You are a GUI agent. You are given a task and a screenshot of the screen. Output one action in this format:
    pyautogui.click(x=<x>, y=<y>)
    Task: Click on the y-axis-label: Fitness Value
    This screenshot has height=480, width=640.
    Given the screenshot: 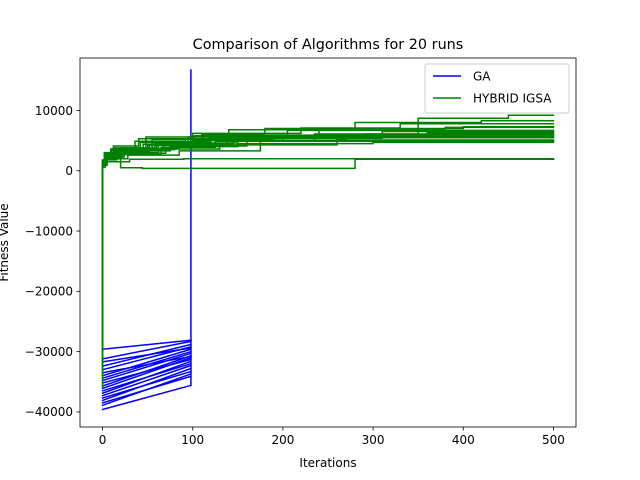 What is the action you would take?
    pyautogui.click(x=5, y=242)
    